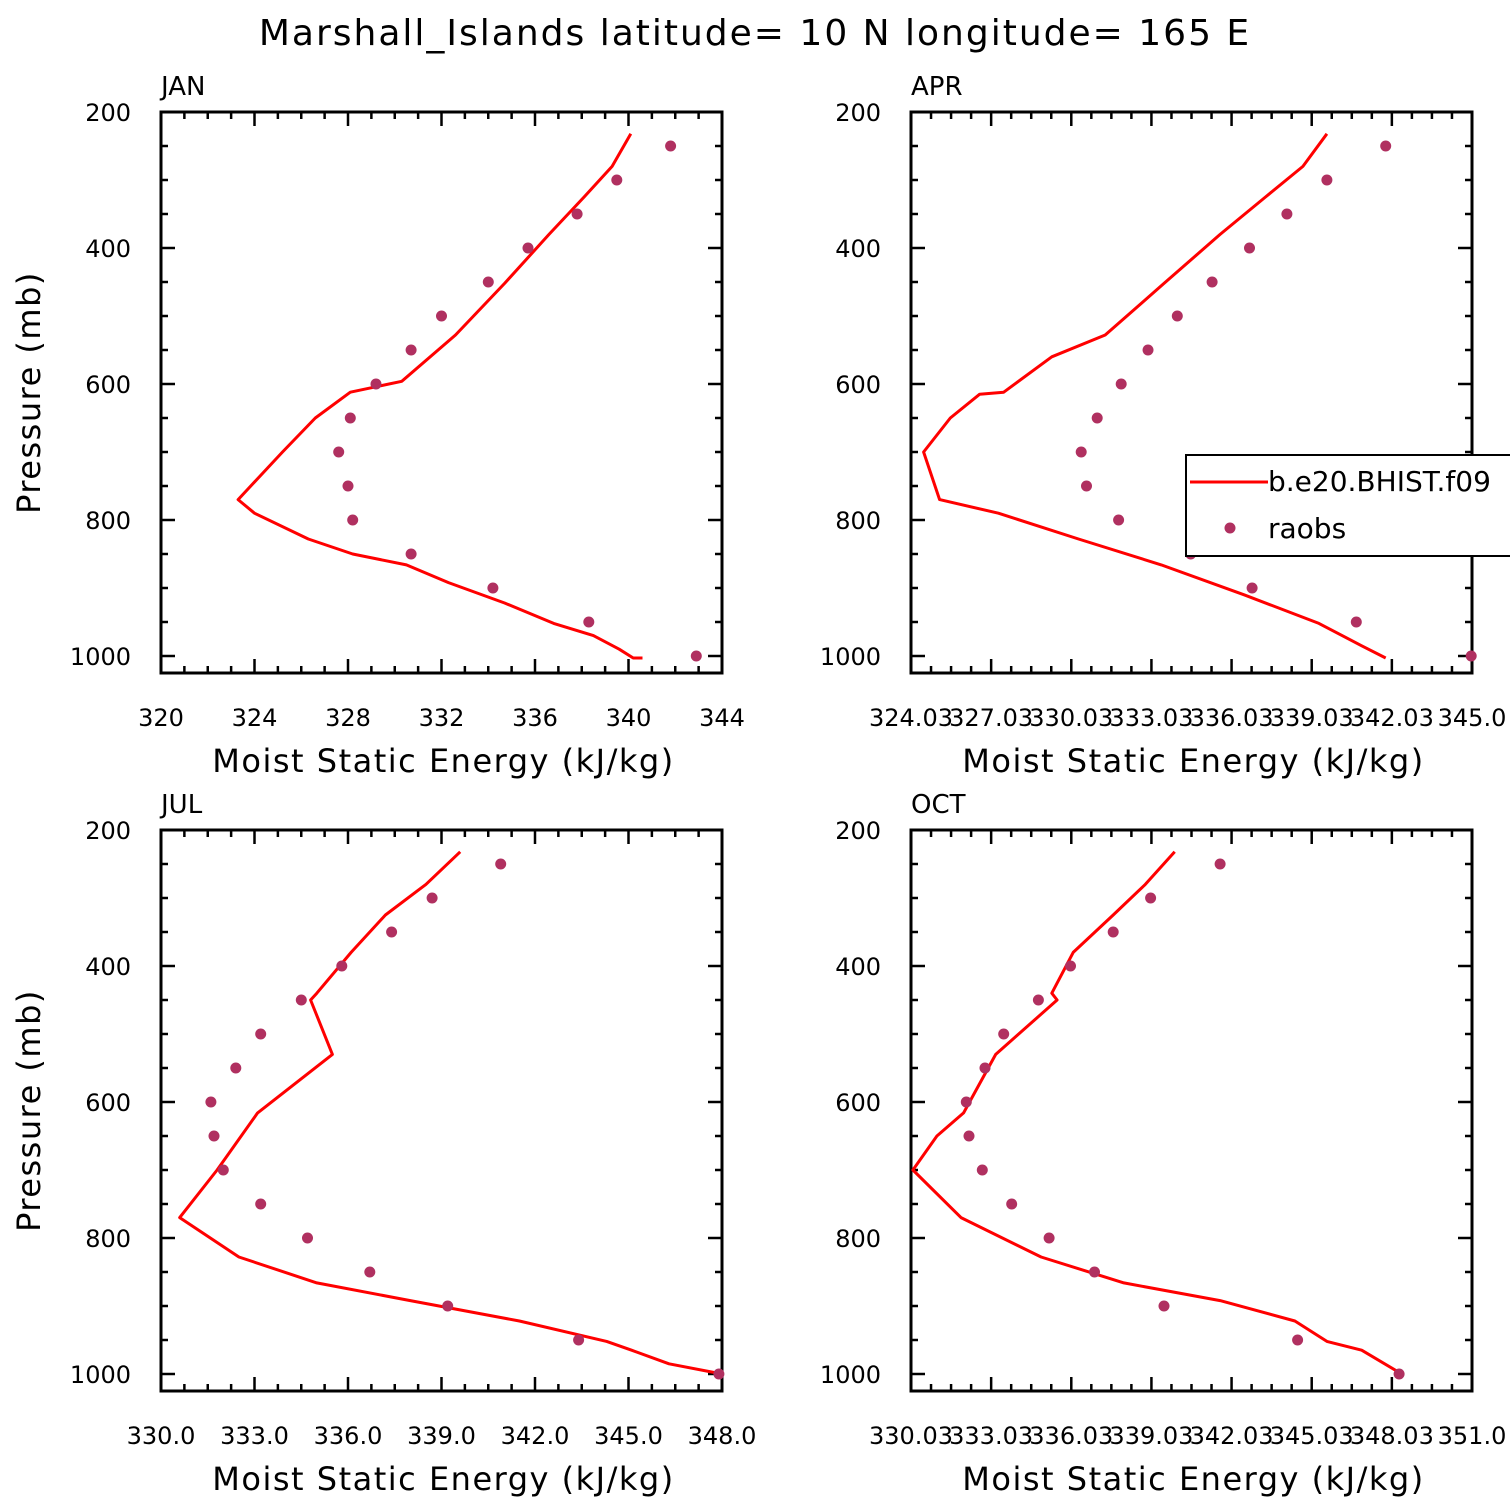 Image resolution: width=1510 pixels, height=1510 pixels. Describe the element at coordinates (1472, 718) in the screenshot. I see `x-tick-label: 345.0` at that location.